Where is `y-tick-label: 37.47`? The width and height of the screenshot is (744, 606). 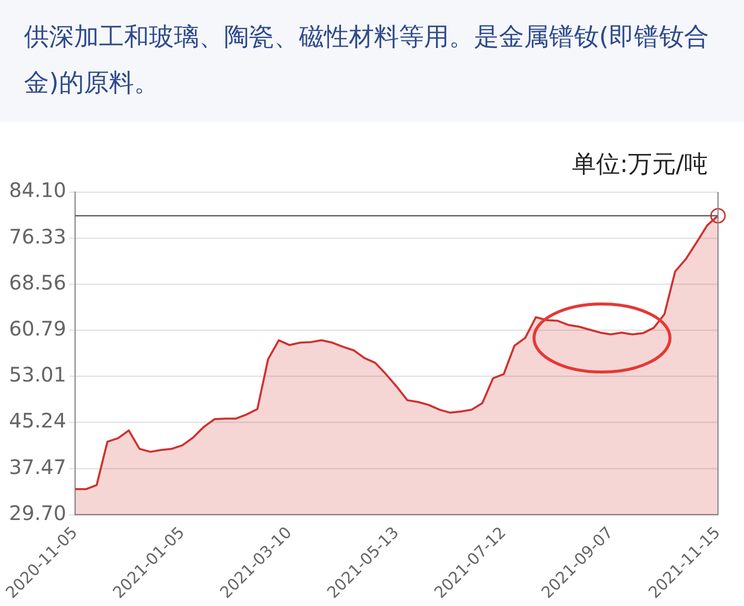 y-tick-label: 37.47 is located at coordinates (37, 466).